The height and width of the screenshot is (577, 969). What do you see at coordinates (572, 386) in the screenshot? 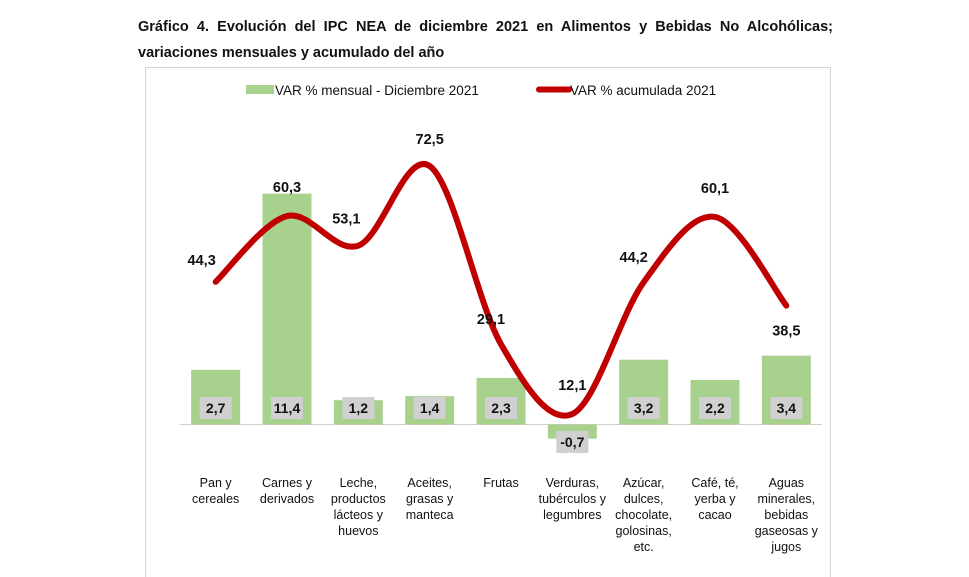
I see `line-label-5: 12,1` at bounding box center [572, 386].